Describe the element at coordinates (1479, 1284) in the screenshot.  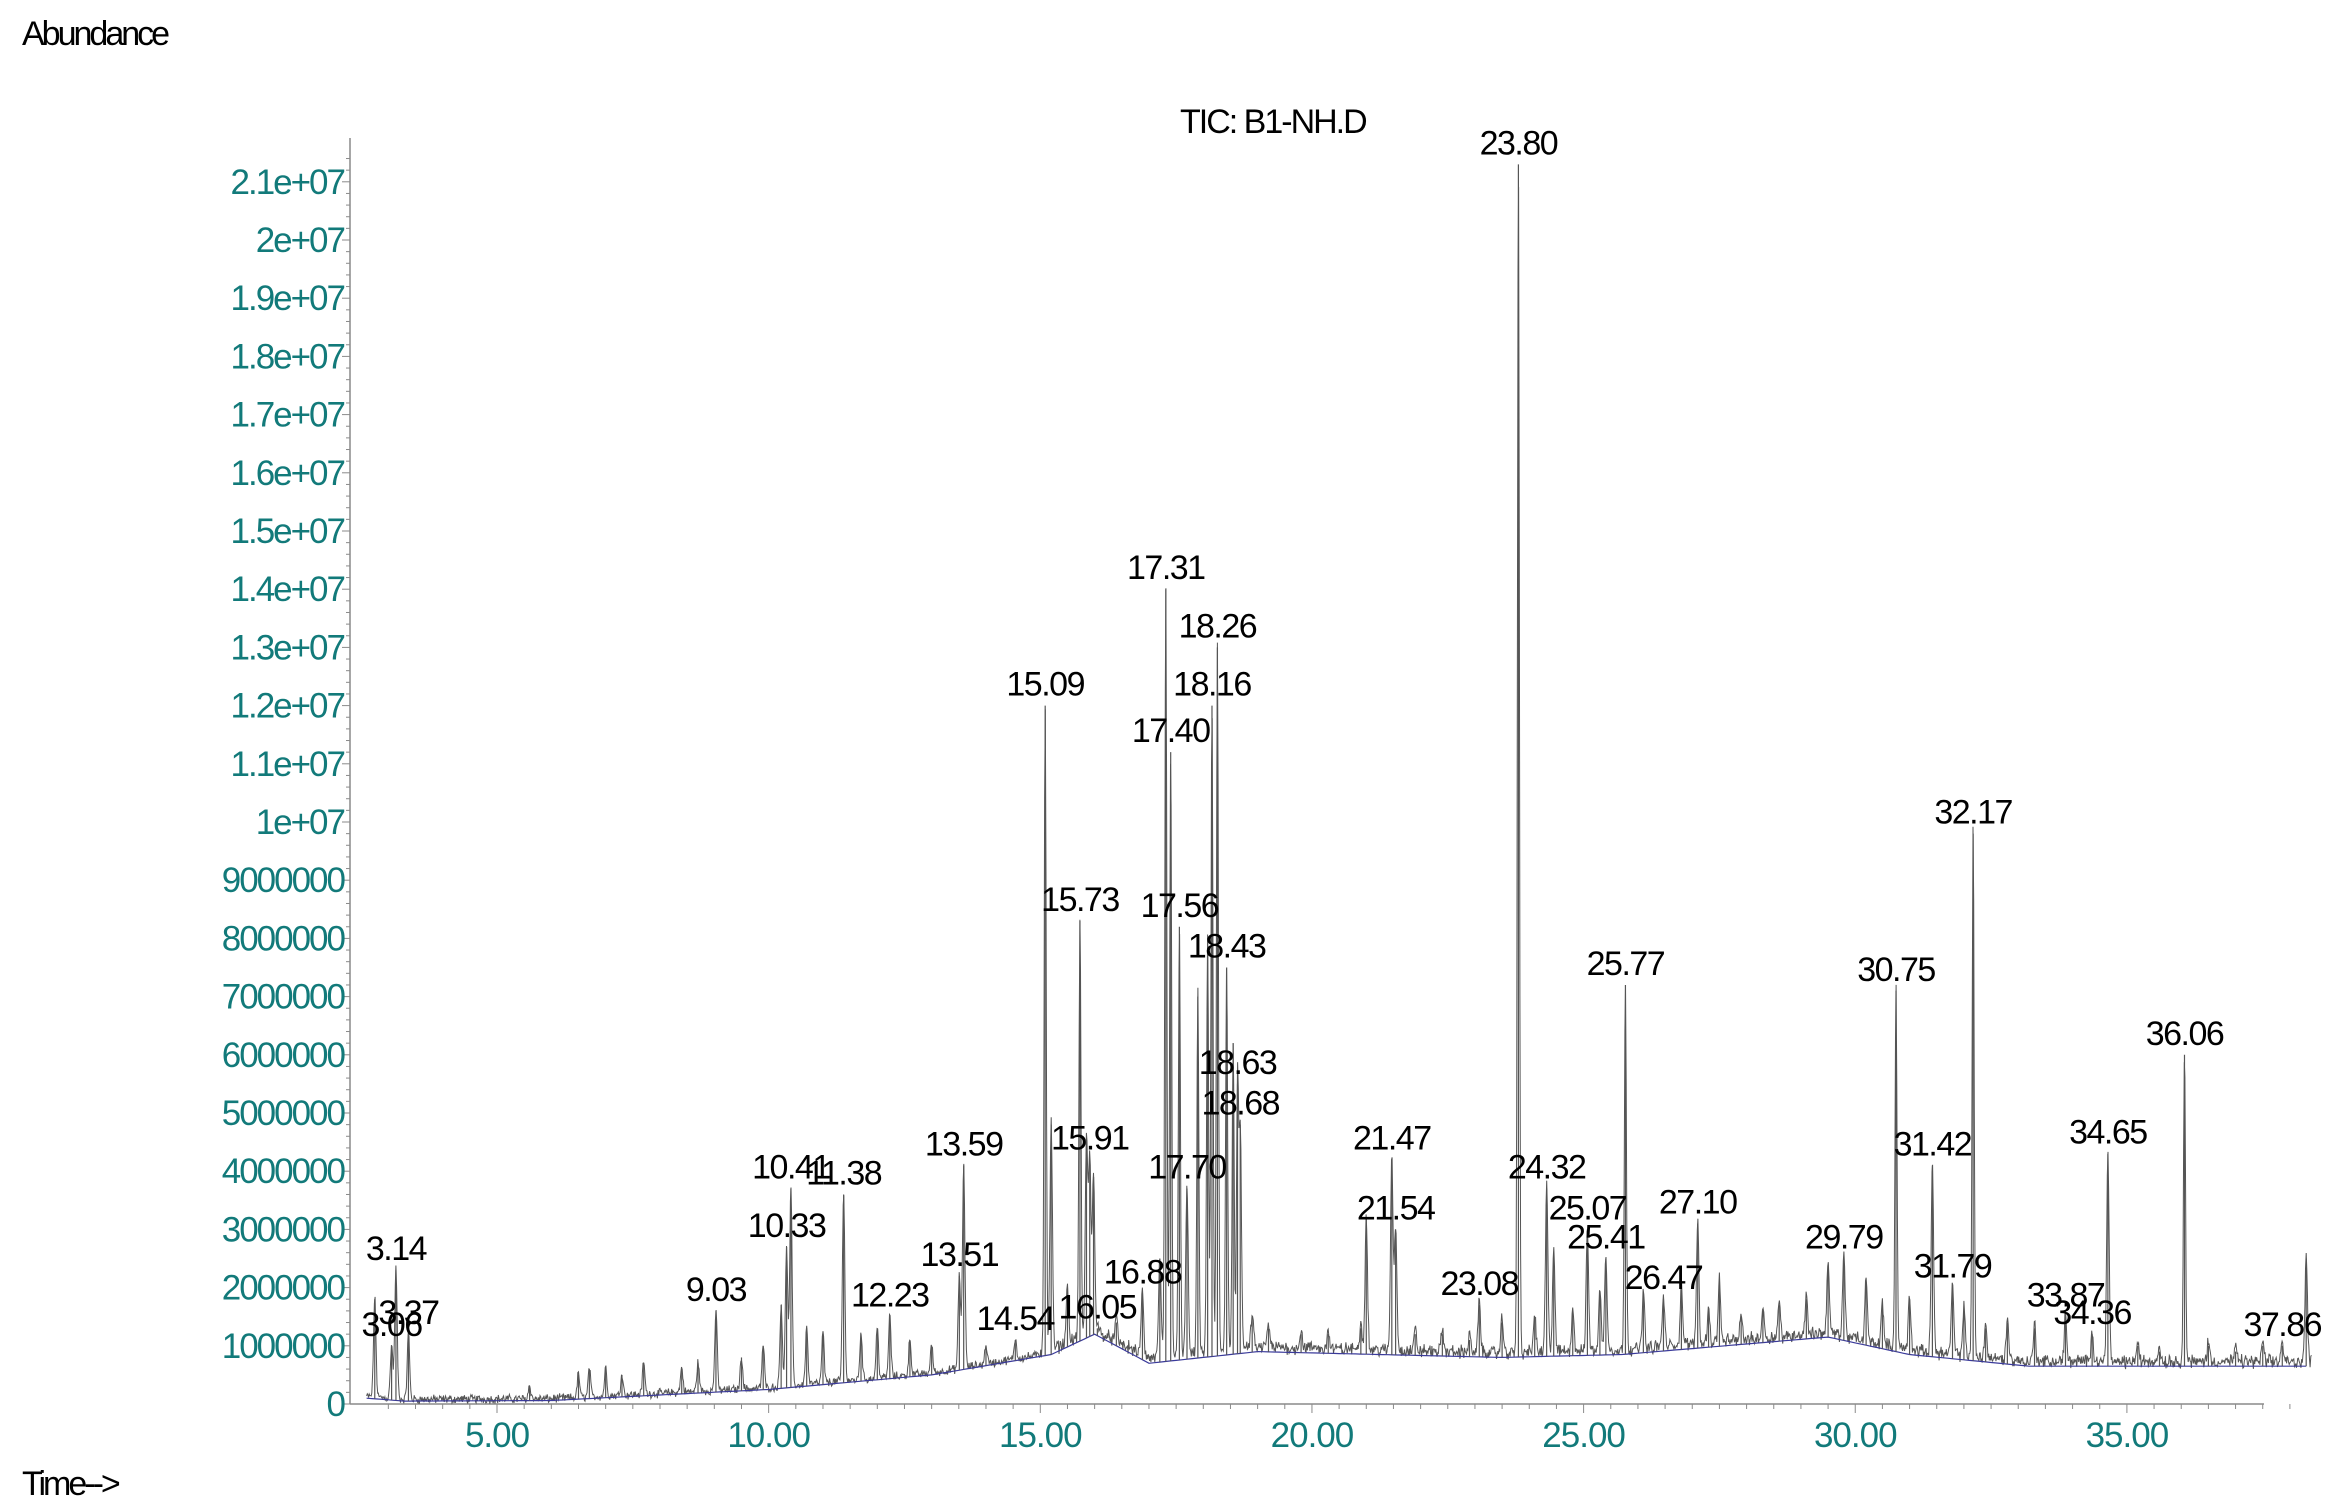
I see `peak-label: 23.08` at that location.